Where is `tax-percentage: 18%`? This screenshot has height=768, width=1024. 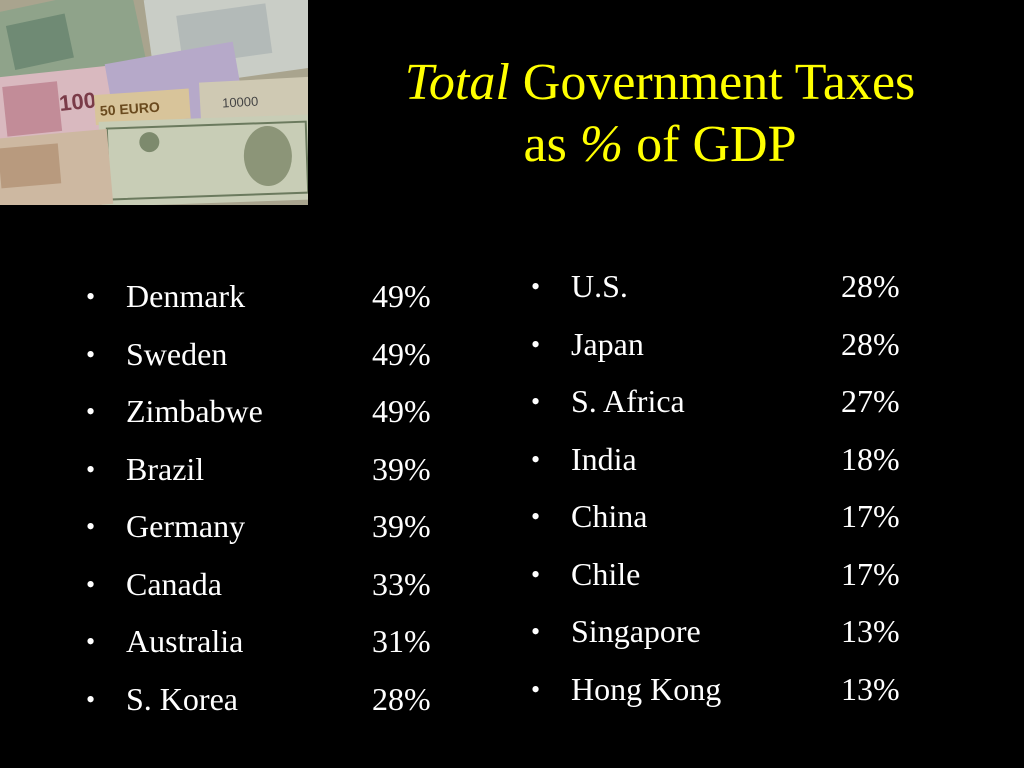 tax-percentage: 18% is located at coordinates (870, 458).